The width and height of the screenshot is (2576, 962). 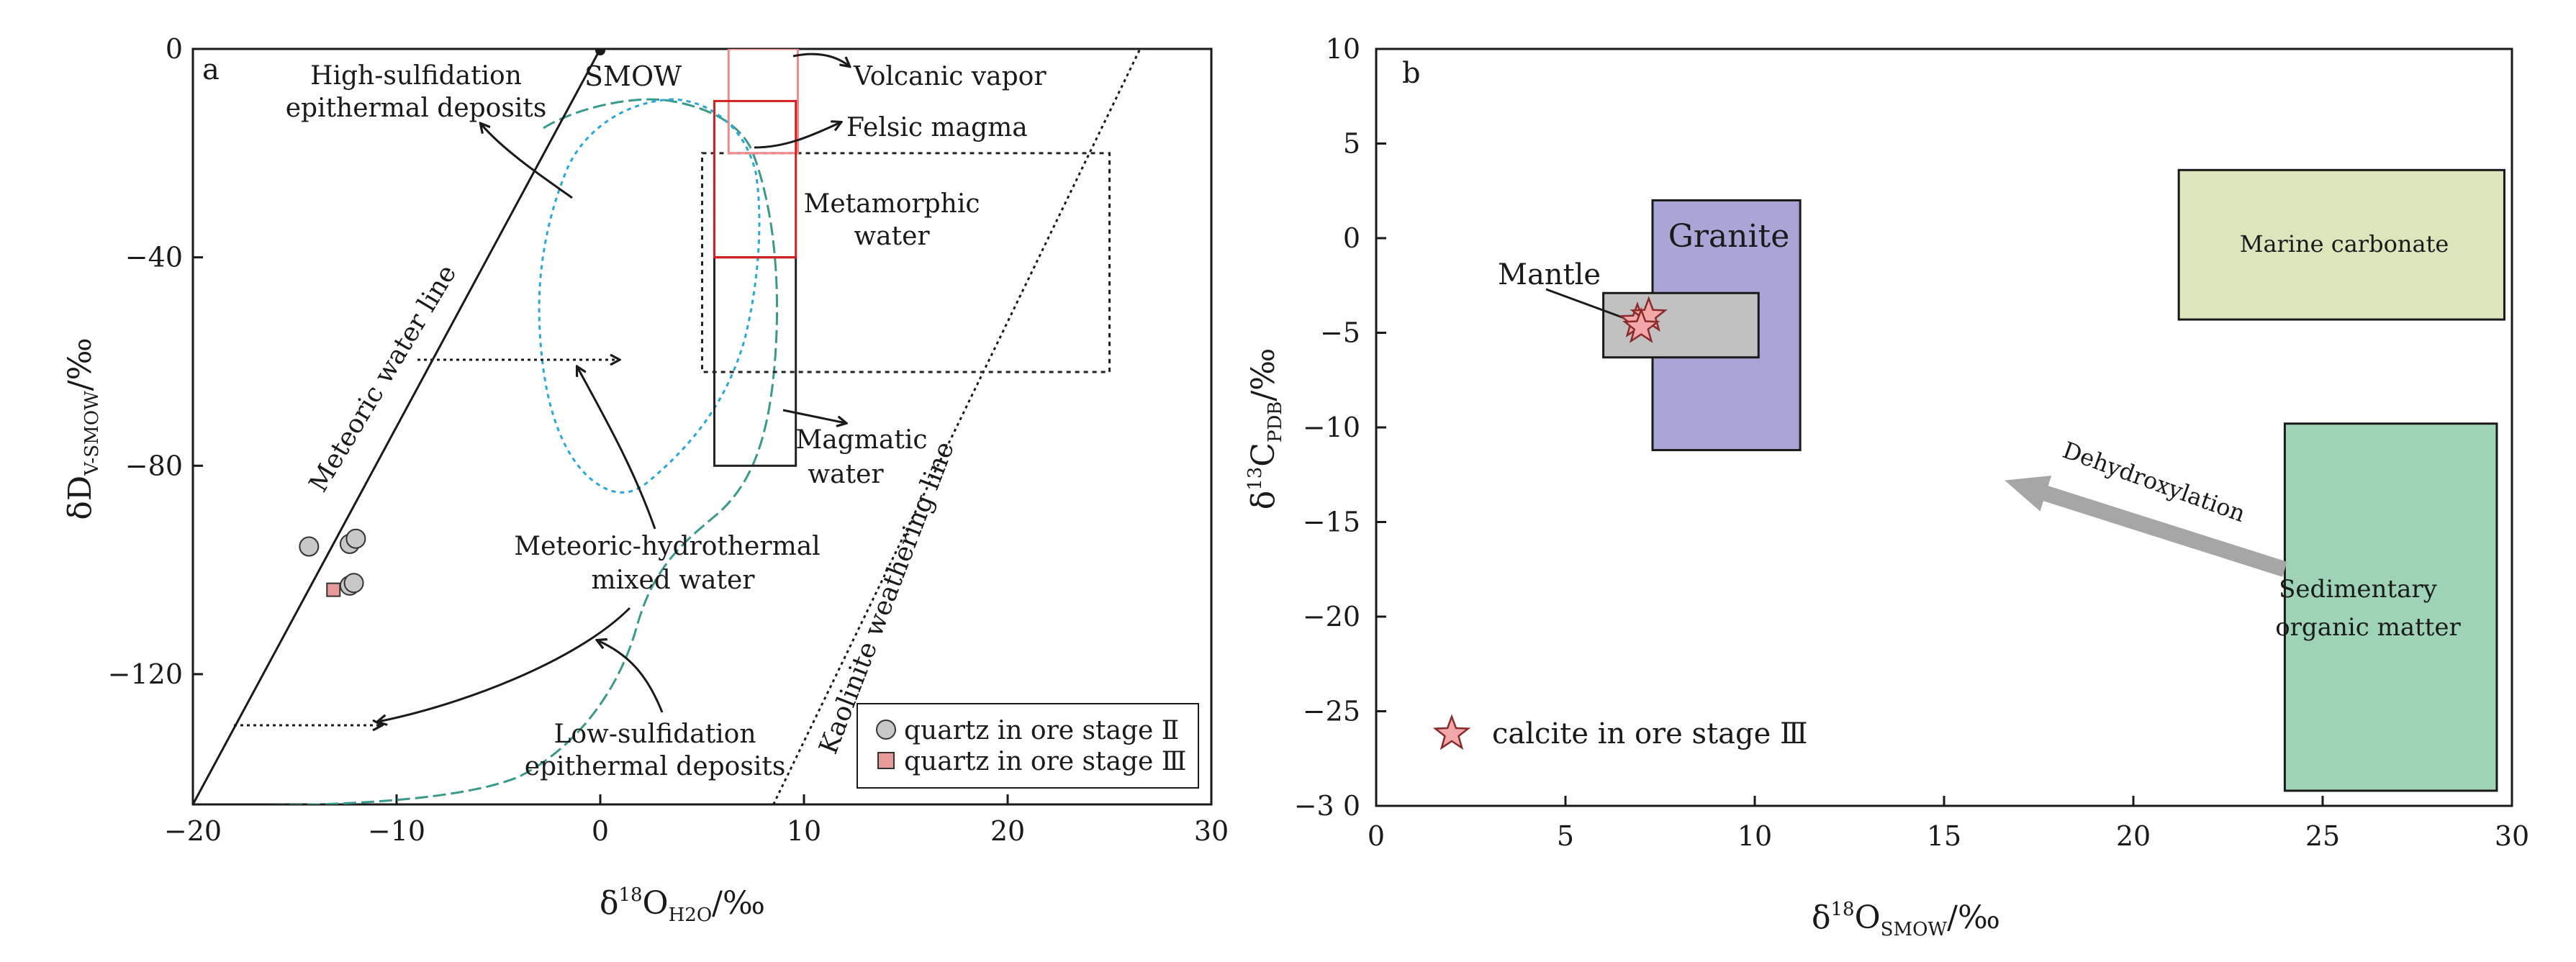 I want to click on metamorphic-water-label: Metamorphic, so click(x=892, y=204).